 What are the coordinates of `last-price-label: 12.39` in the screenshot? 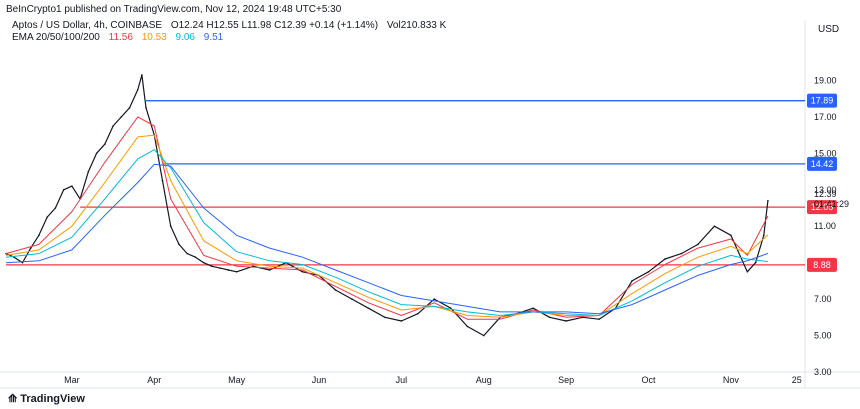 It's located at (825, 194).